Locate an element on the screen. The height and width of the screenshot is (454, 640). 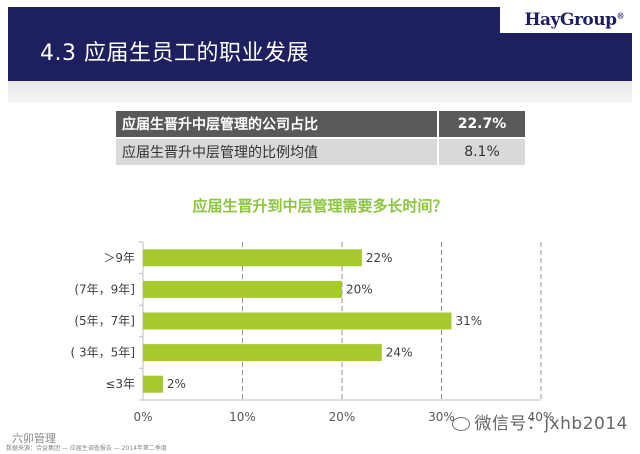
x-tick-label: 20% is located at coordinates (342, 417).